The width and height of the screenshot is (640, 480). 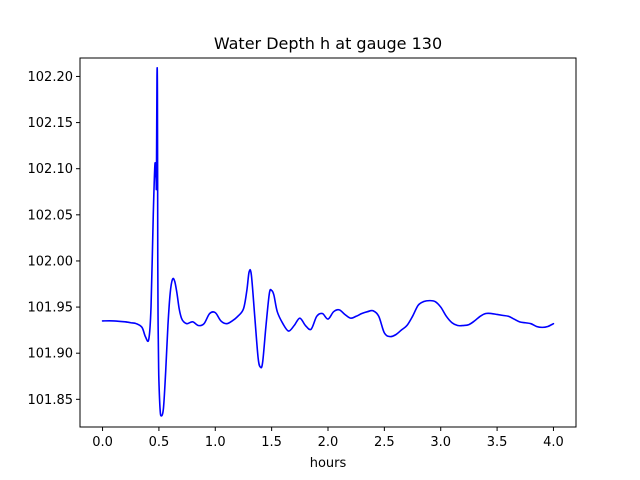 I want to click on x-tick-label: 2.5, so click(x=384, y=442).